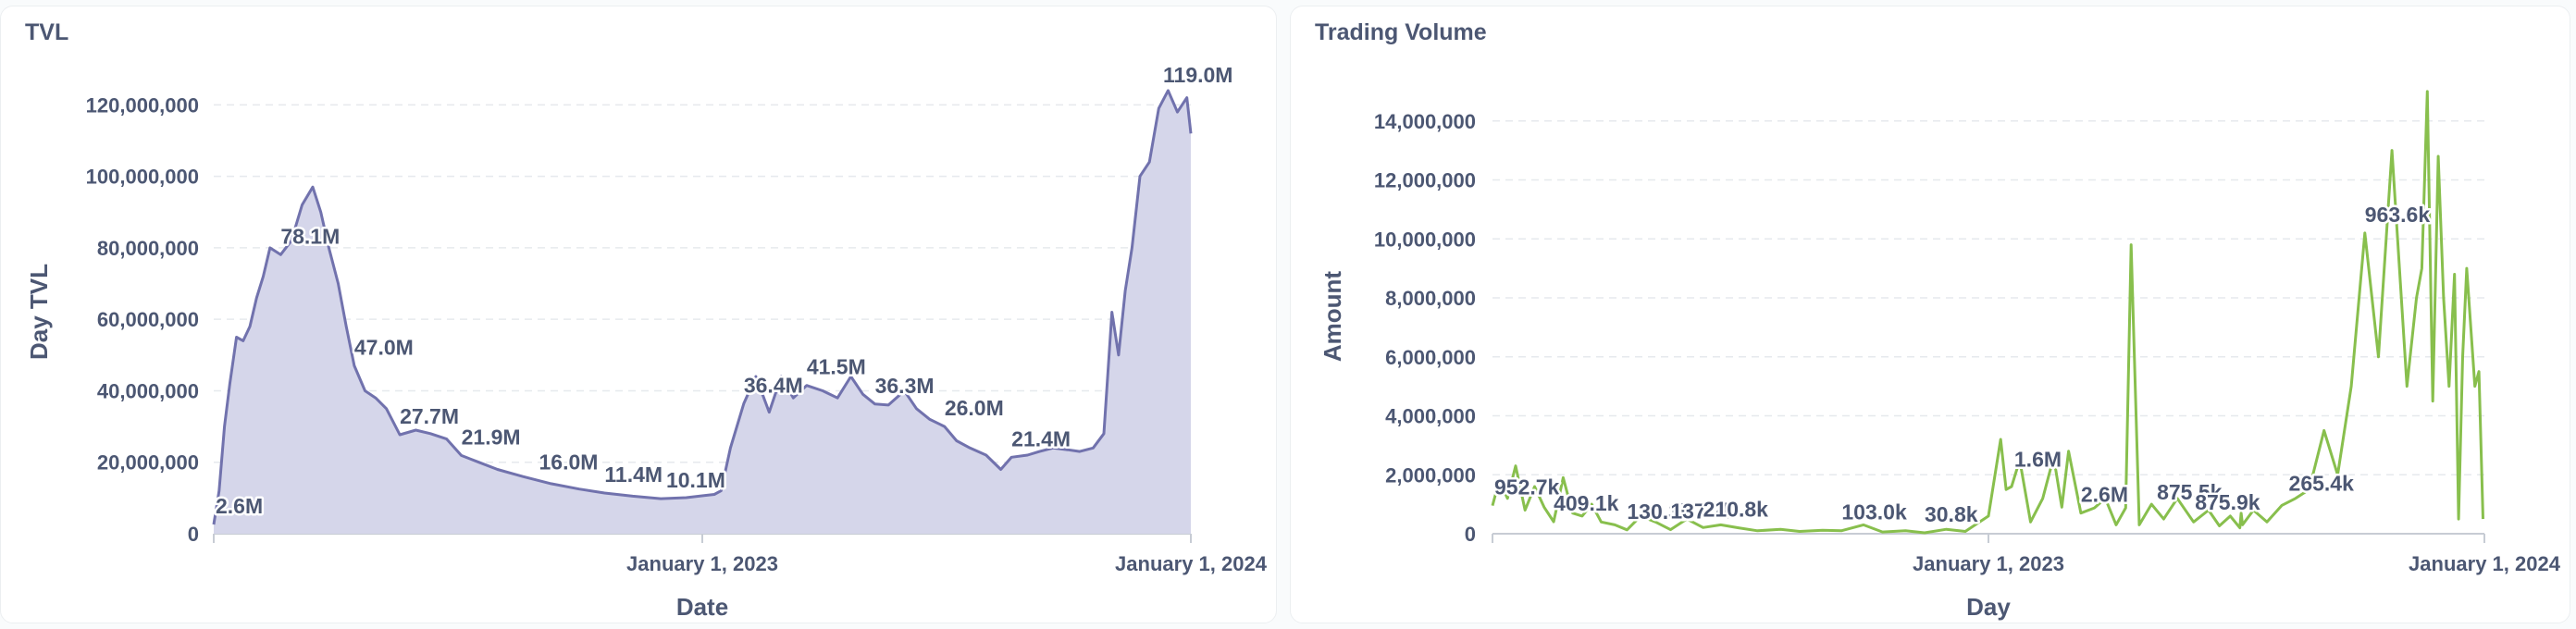 The width and height of the screenshot is (2576, 629). What do you see at coordinates (1198, 75) in the screenshot?
I see `tvl-data-label: 119.0M` at bounding box center [1198, 75].